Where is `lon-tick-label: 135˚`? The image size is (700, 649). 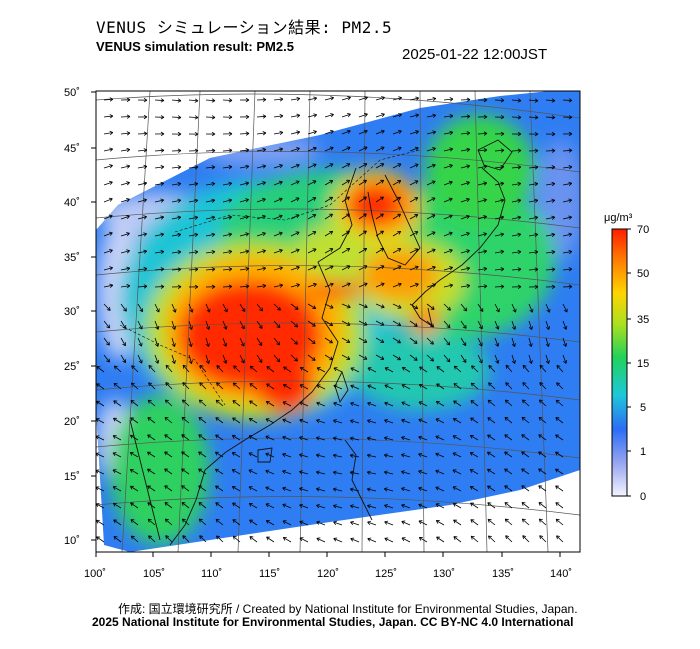 lon-tick-label: 135˚ is located at coordinates (503, 574).